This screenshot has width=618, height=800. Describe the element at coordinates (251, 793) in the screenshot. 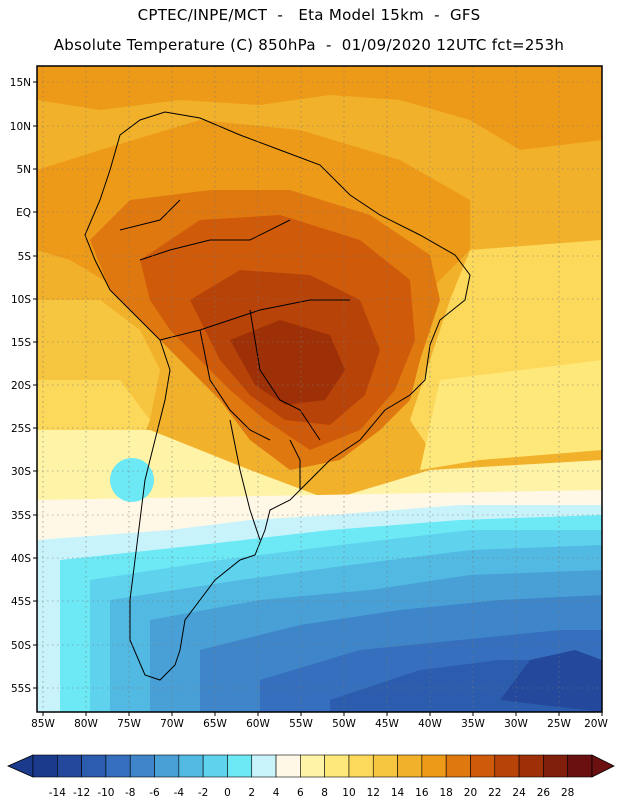

I see `colorbar-tick-label: 2` at that location.